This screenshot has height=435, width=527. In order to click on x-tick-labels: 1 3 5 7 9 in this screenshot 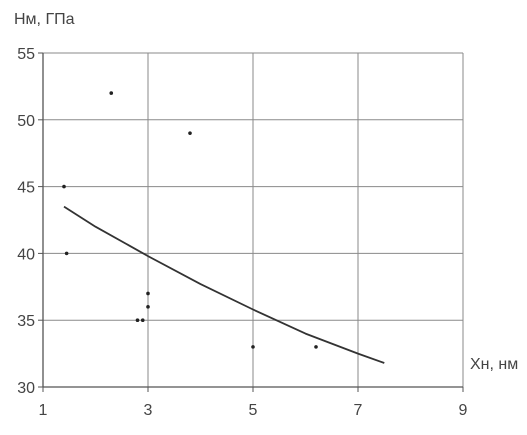, I will do `click(253, 410)`.